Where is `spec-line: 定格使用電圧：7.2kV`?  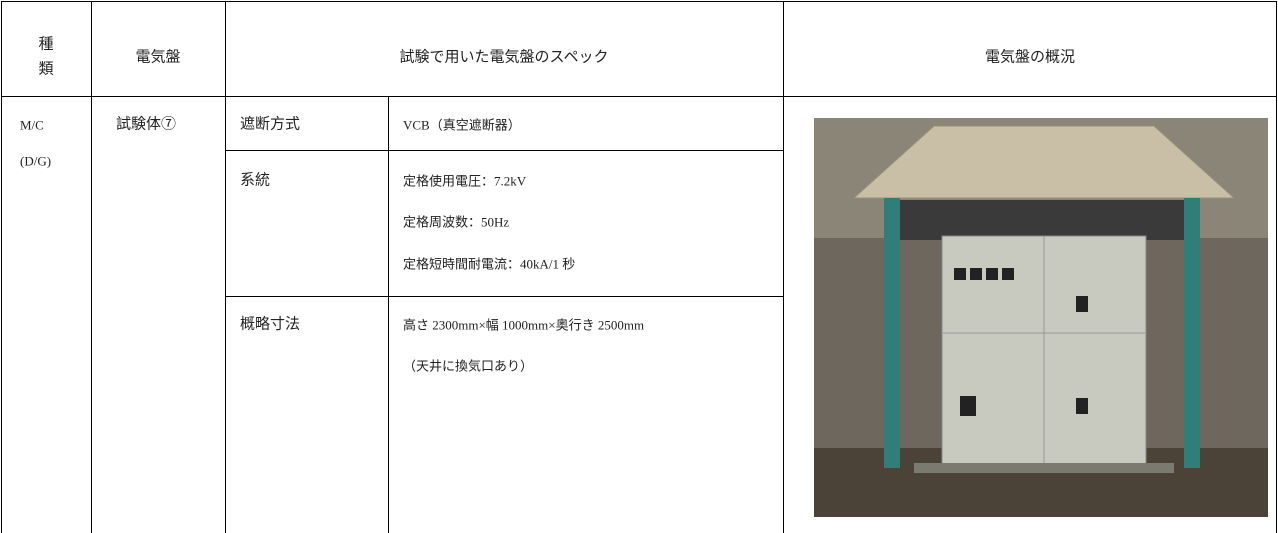 spec-line: 定格使用電圧：7.2kV is located at coordinates (465, 181).